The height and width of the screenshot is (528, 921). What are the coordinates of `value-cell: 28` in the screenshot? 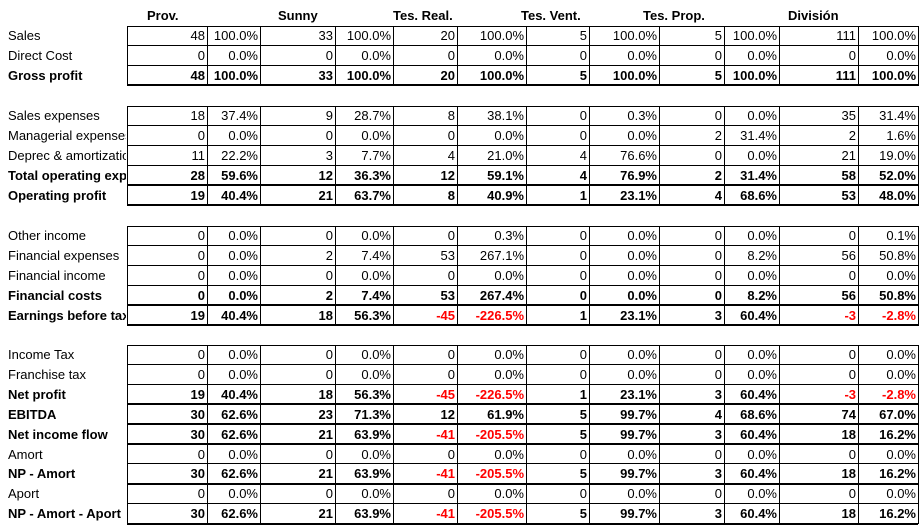 It's located at (197, 175).